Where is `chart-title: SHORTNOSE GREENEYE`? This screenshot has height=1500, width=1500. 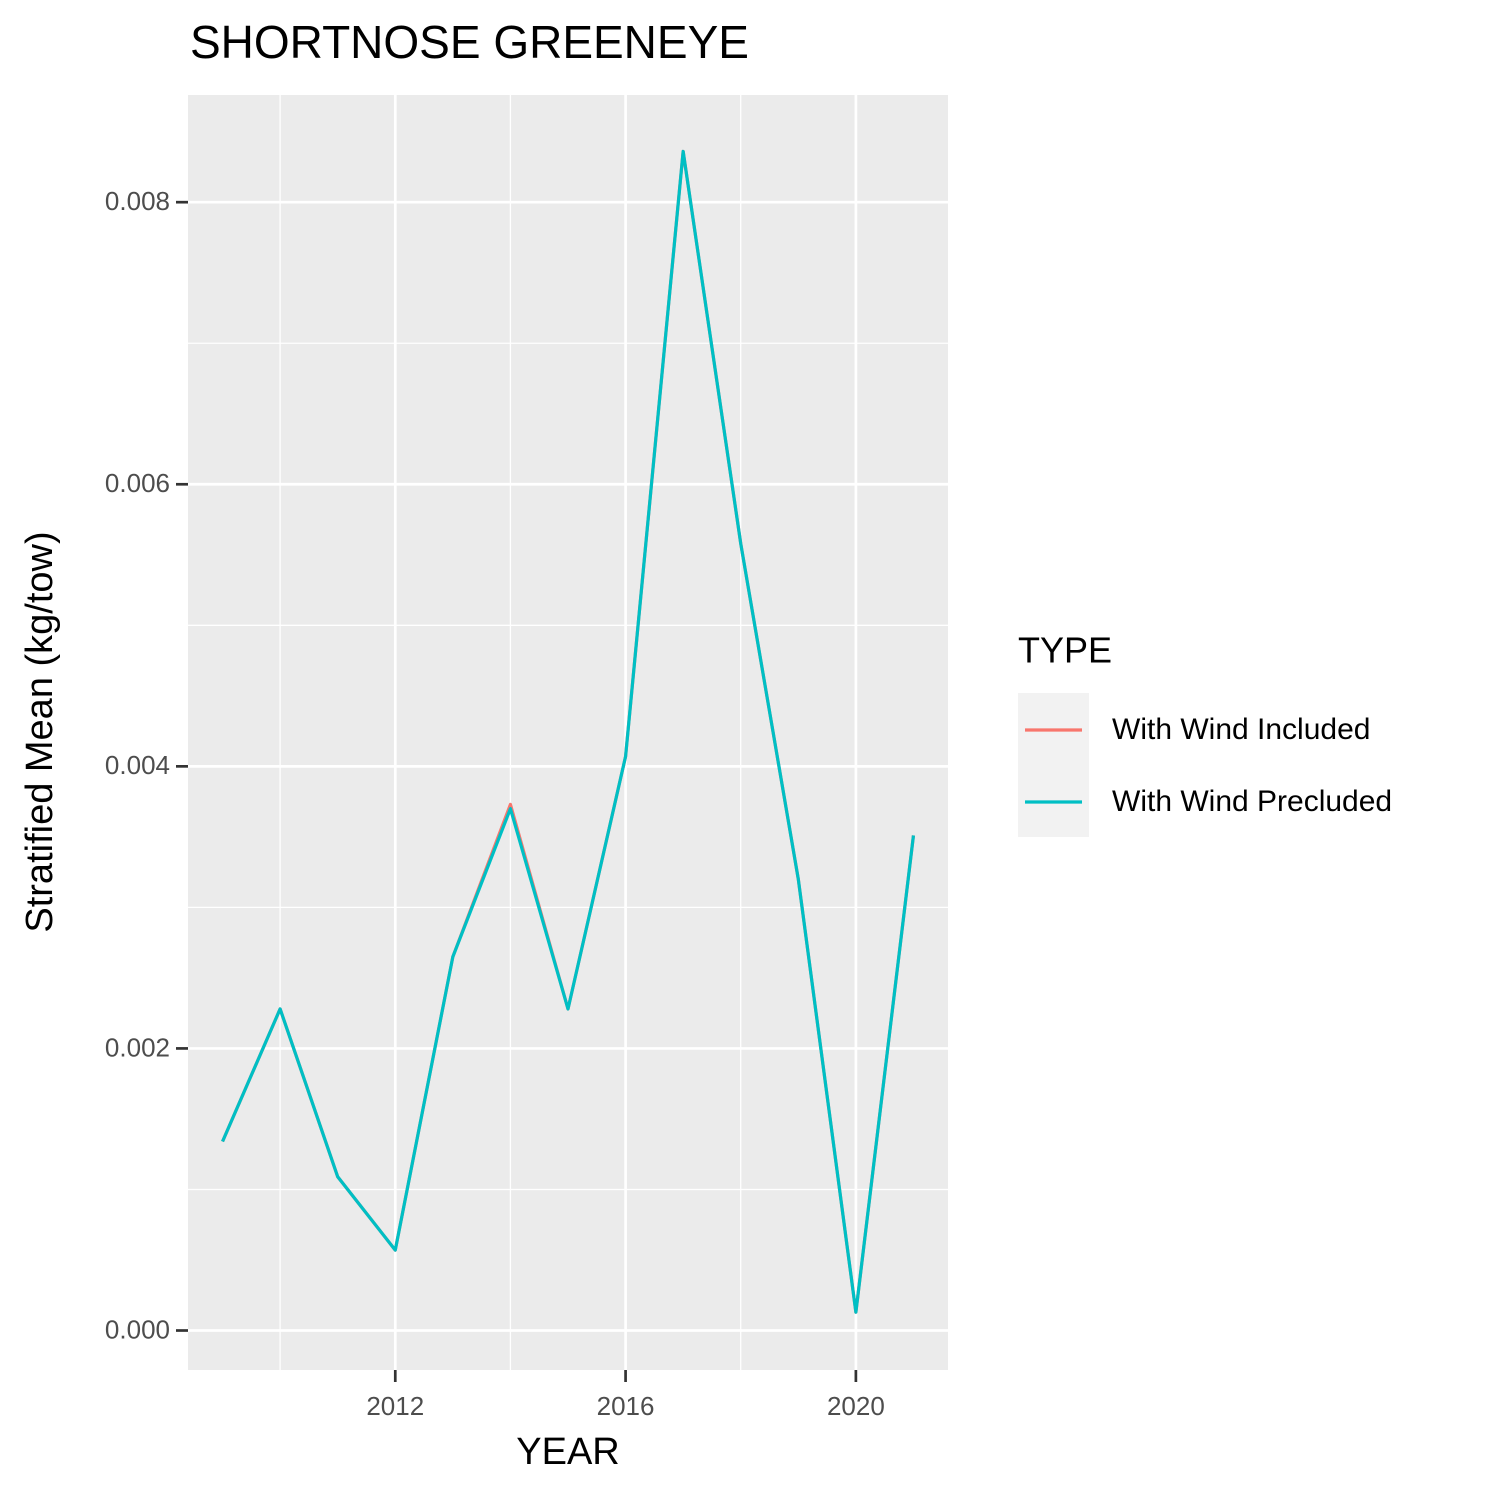 chart-title: SHORTNOSE GREENEYE is located at coordinates (469, 42).